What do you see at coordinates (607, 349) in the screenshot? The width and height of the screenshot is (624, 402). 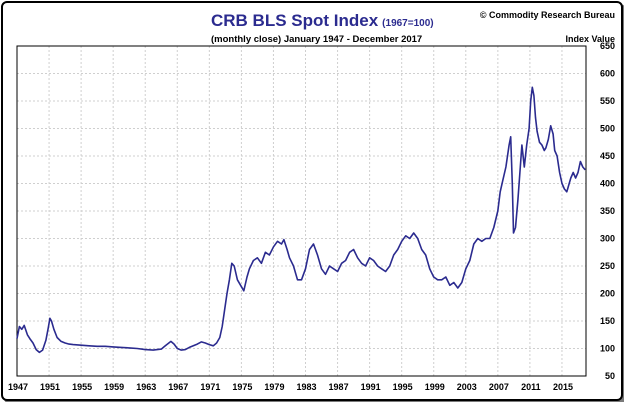 I see `y-tick-label: 100` at bounding box center [607, 349].